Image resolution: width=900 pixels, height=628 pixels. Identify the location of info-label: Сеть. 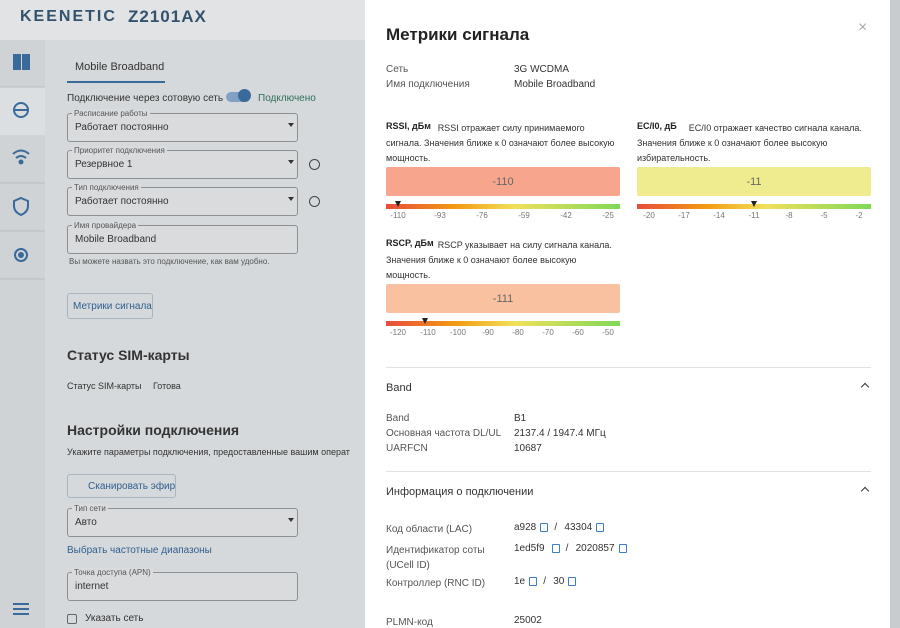
(397, 69).